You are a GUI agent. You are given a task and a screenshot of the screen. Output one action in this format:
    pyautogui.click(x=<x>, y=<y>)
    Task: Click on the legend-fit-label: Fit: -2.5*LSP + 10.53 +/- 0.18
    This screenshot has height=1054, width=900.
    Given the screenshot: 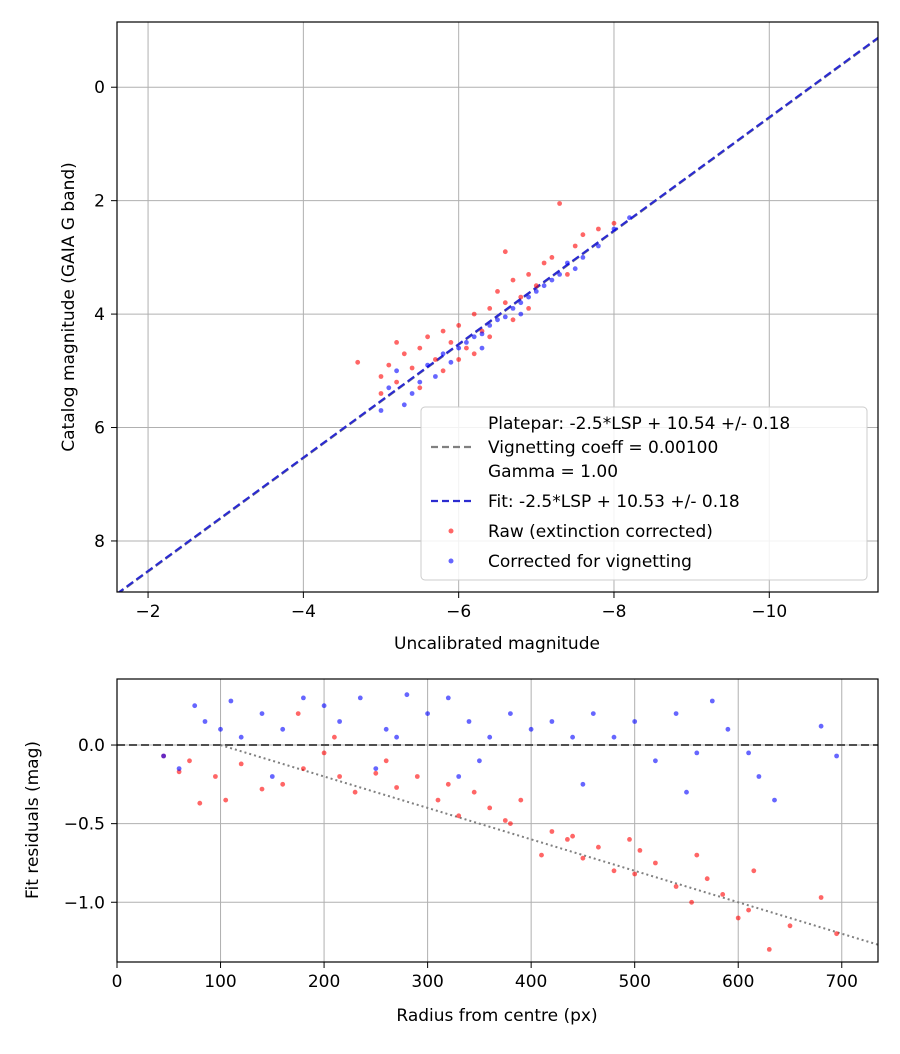 What is the action you would take?
    pyautogui.click(x=614, y=502)
    